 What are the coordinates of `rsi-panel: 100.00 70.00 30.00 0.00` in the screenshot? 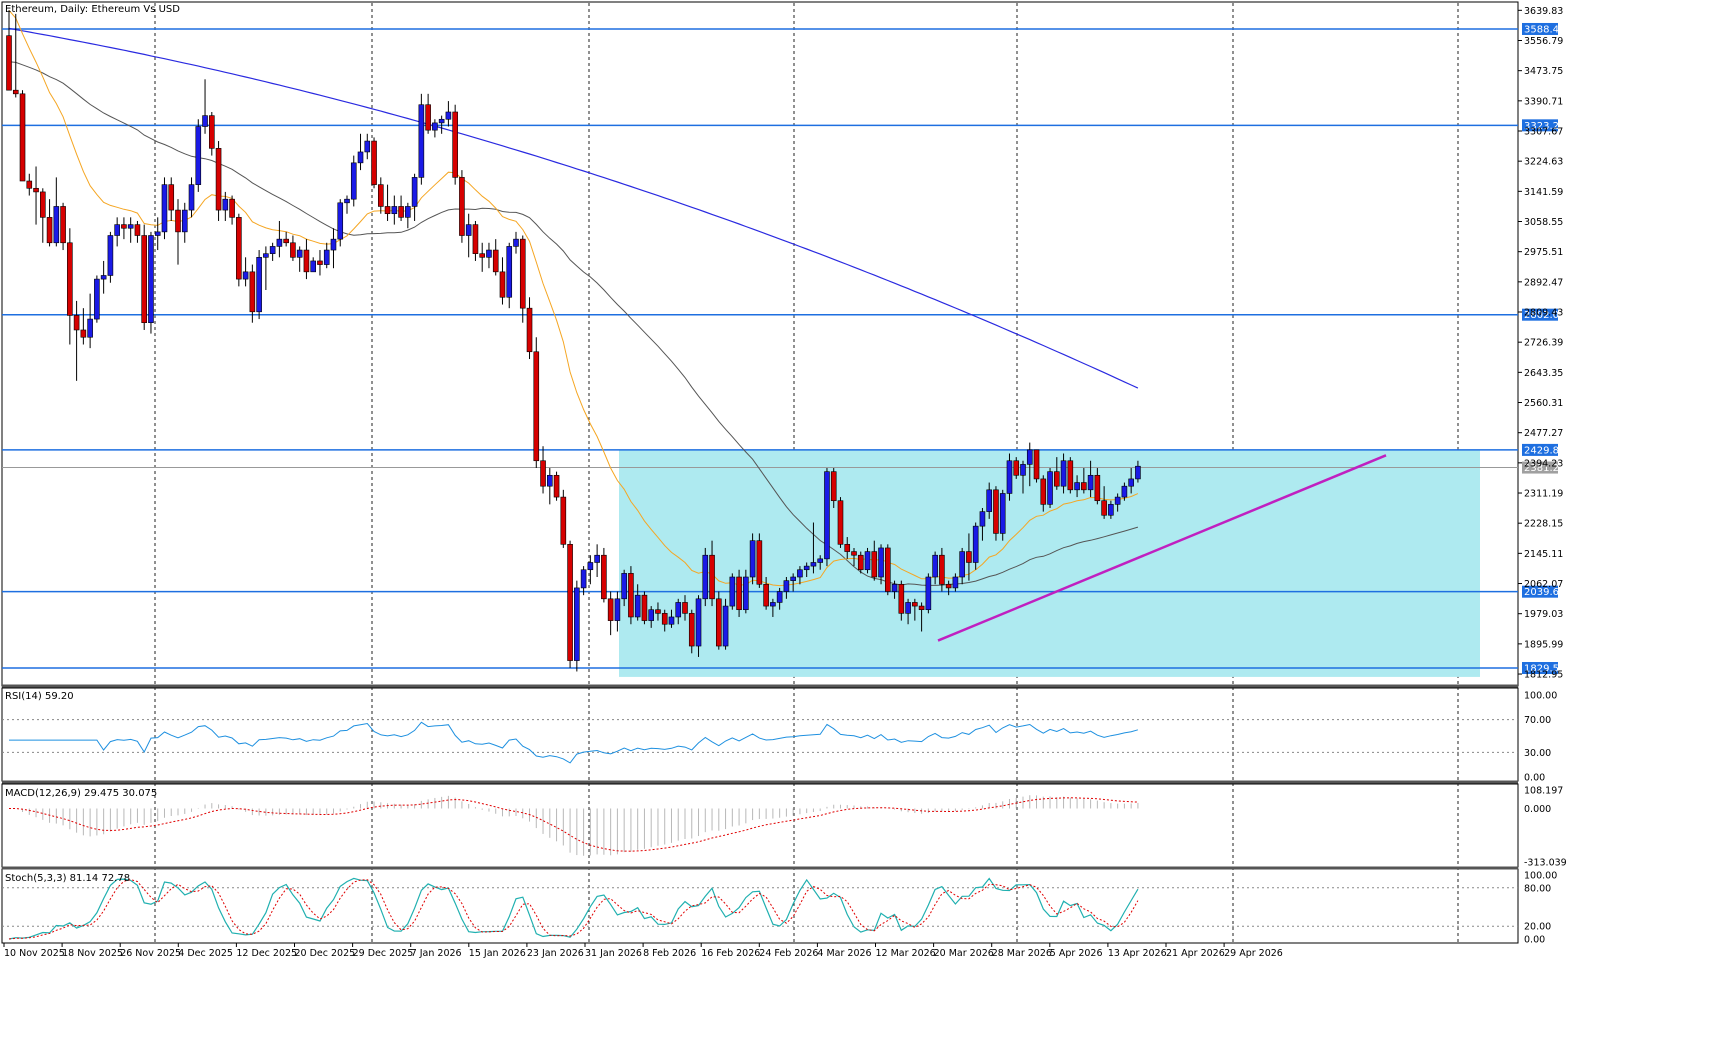 It's located at (779, 737).